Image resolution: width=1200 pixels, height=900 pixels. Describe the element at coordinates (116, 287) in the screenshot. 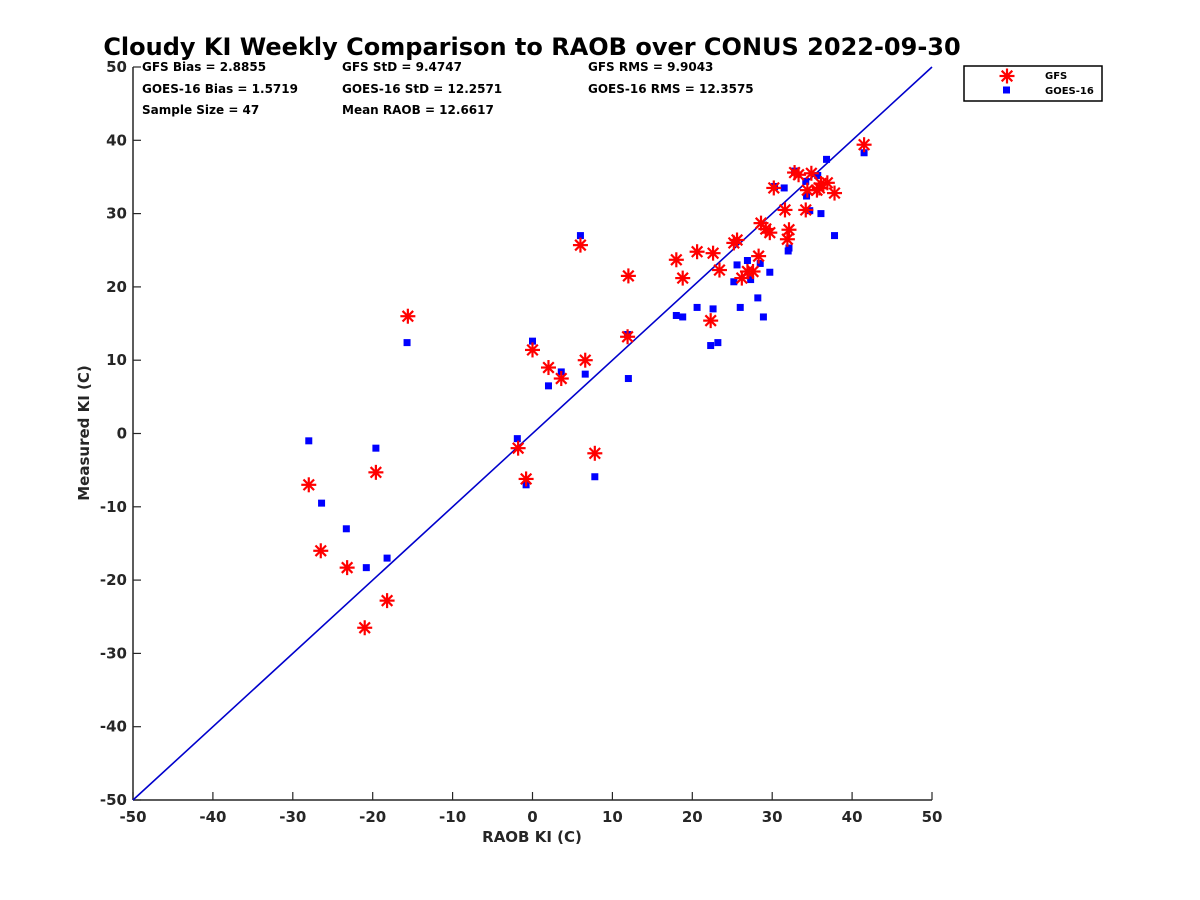

I see `y-tick-label: 20` at that location.